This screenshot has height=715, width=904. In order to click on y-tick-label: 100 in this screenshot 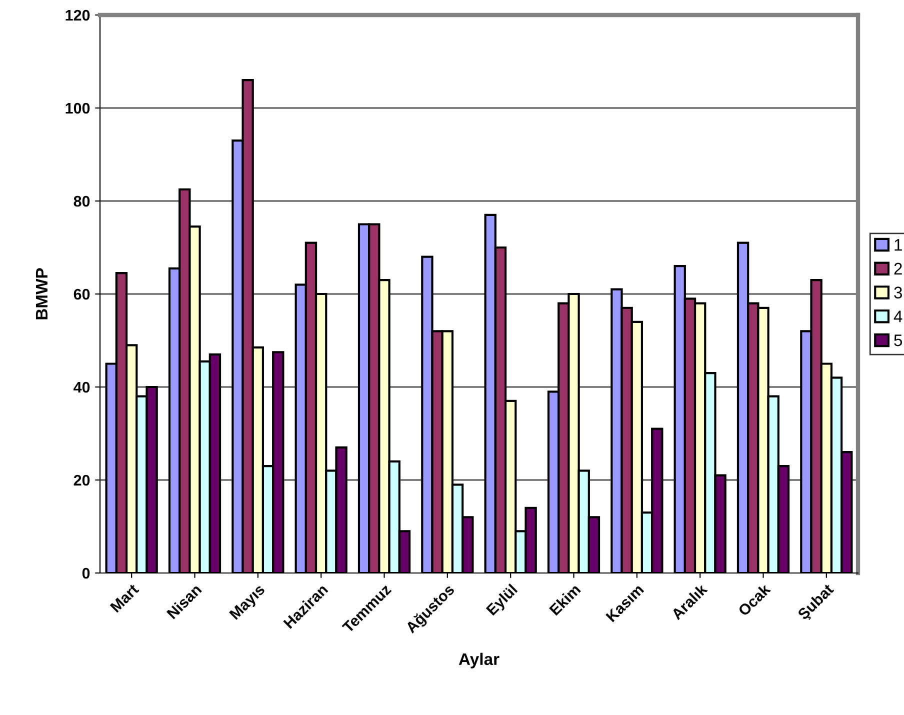, I will do `click(78, 108)`.